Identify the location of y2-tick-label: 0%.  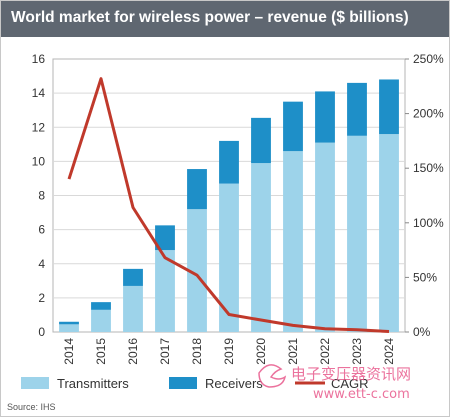
(422, 332).